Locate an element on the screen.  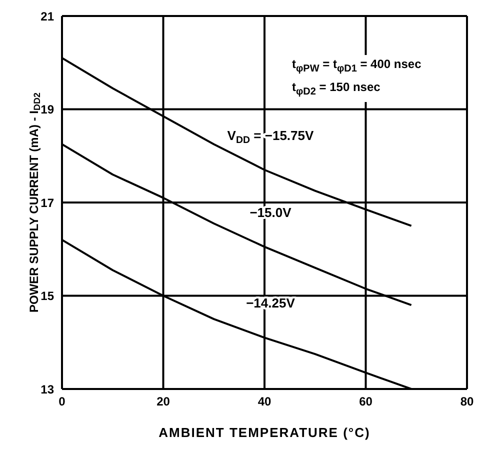
x-tick-label: 40 is located at coordinates (265, 401).